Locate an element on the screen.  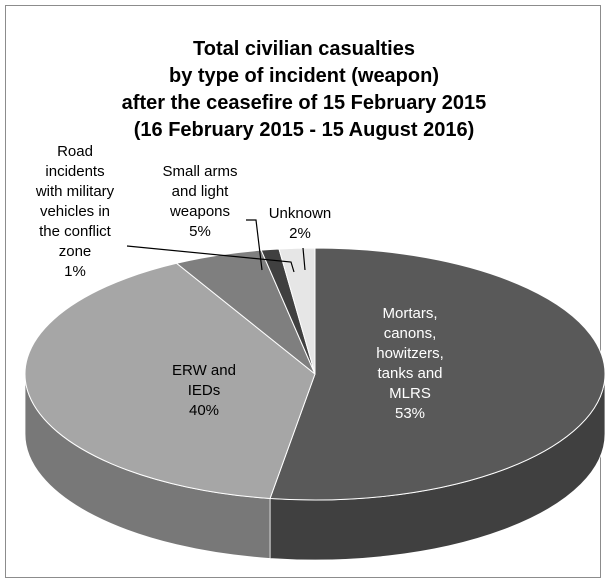
chart-title-line-2: by type of incident (weapon) is located at coordinates (303, 76).